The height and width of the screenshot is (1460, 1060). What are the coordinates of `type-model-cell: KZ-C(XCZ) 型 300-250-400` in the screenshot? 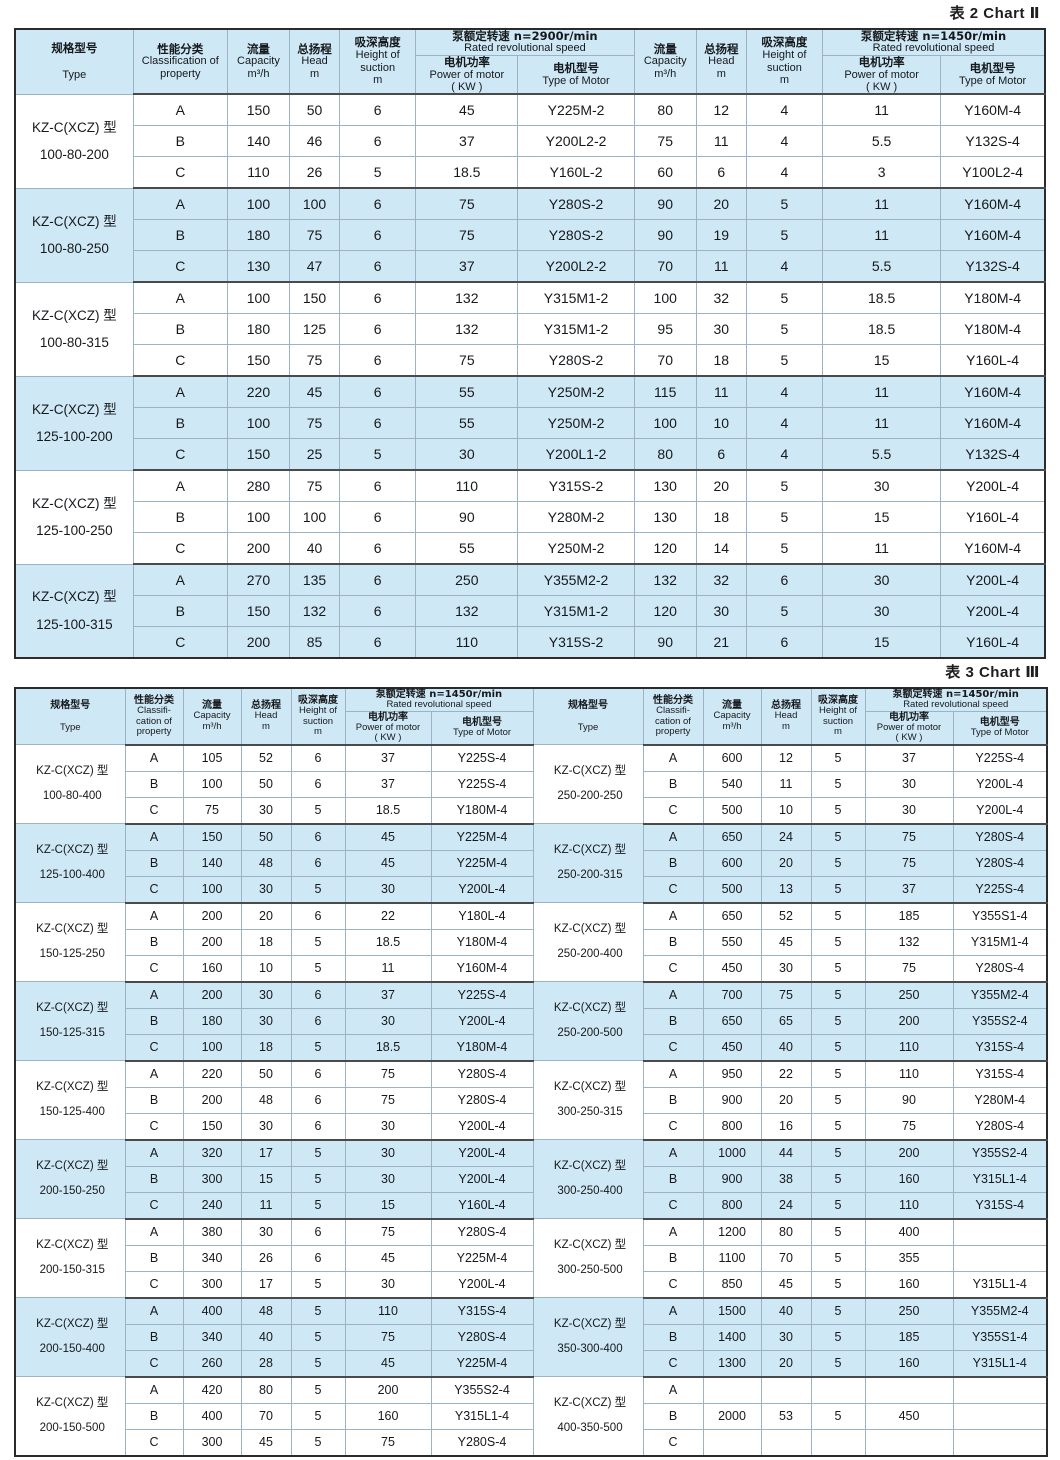 It's located at (588, 1179).